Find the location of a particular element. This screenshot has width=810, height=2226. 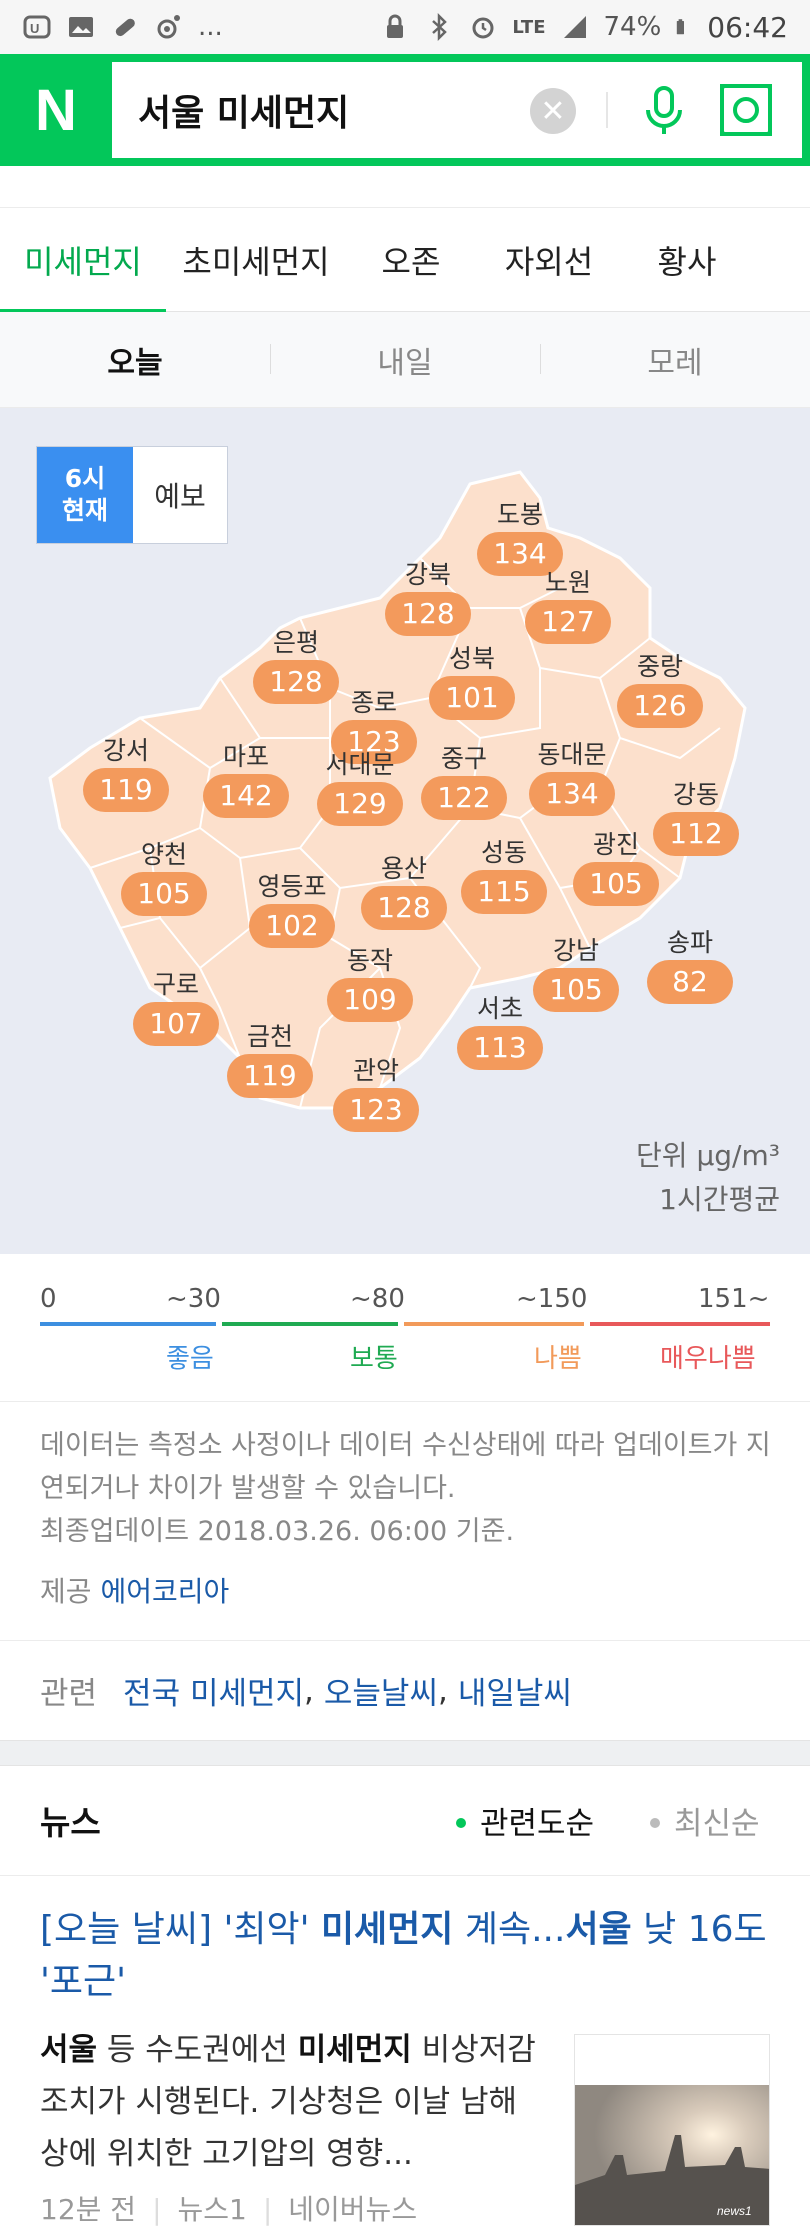

related-link-national-dust: 전국 미세먼지 is located at coordinates (214, 1694).